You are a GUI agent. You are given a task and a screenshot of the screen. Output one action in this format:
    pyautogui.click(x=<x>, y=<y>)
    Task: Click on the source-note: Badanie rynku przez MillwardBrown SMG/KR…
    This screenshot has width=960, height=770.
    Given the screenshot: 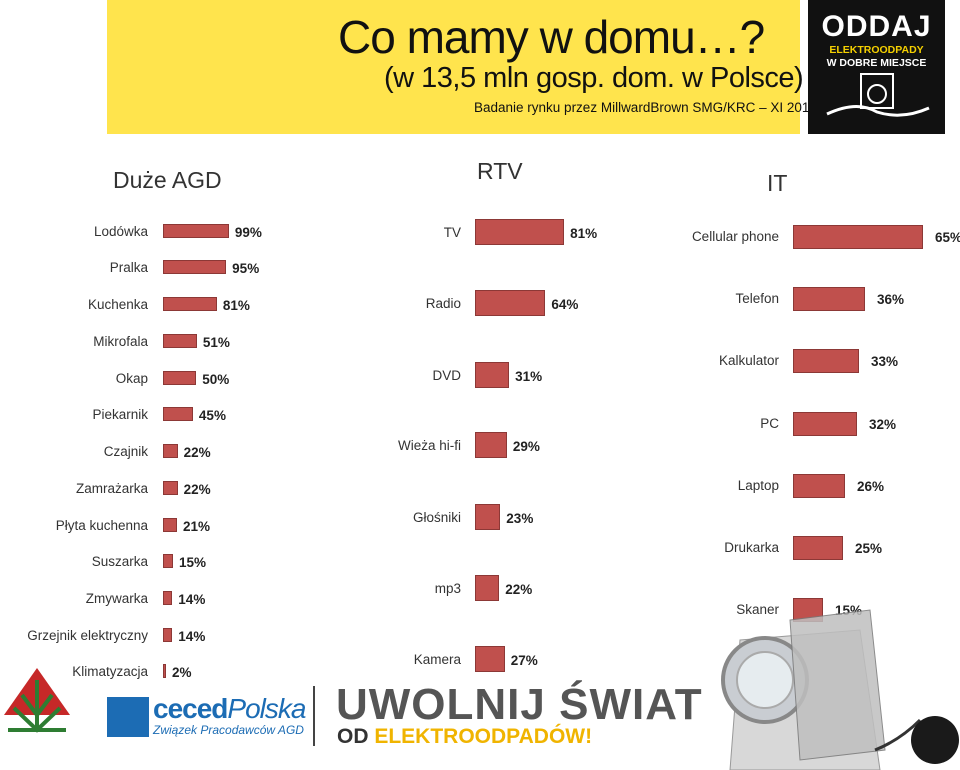 What is the action you would take?
    pyautogui.click(x=649, y=107)
    